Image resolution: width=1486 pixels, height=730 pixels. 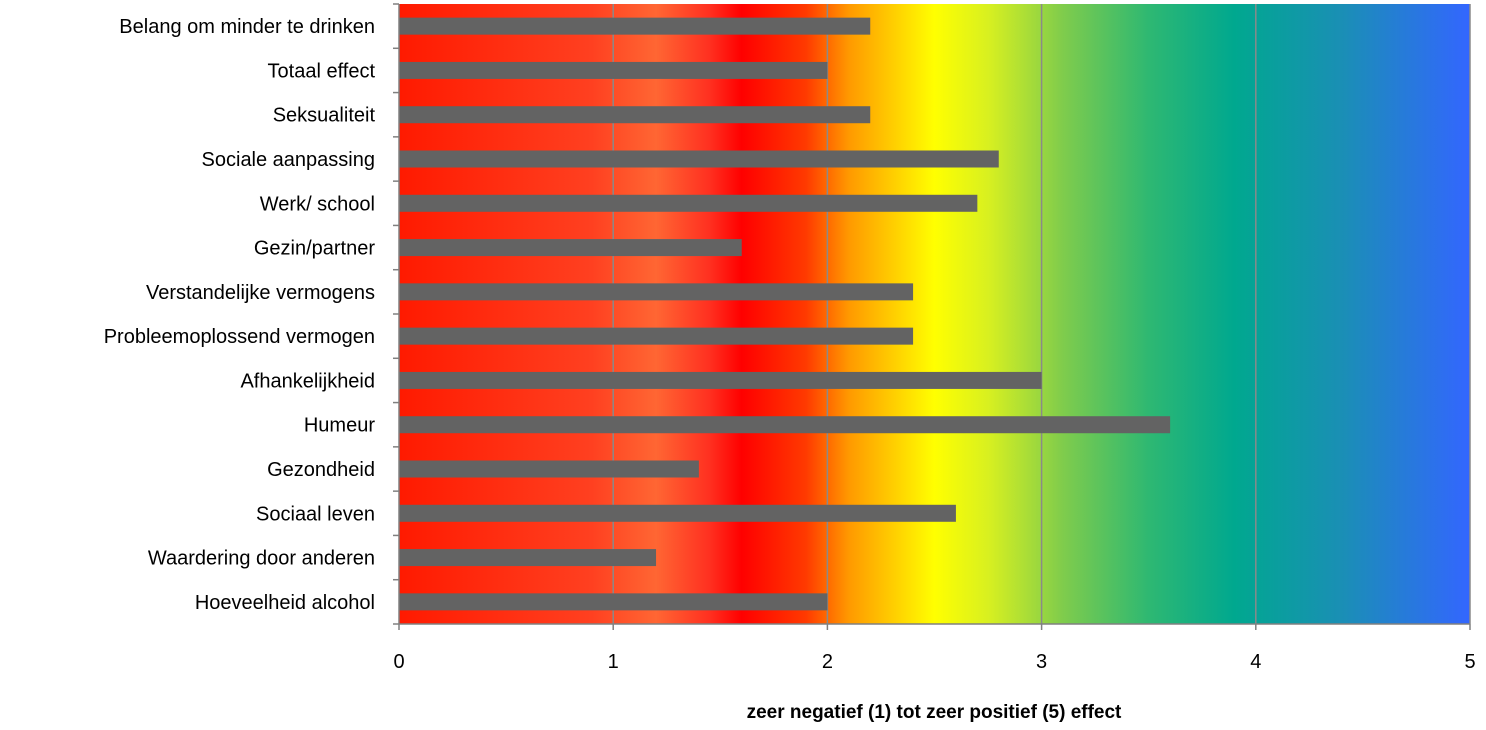 What do you see at coordinates (285, 603) in the screenshot?
I see `category-label: Hoeveelheid alcohol` at bounding box center [285, 603].